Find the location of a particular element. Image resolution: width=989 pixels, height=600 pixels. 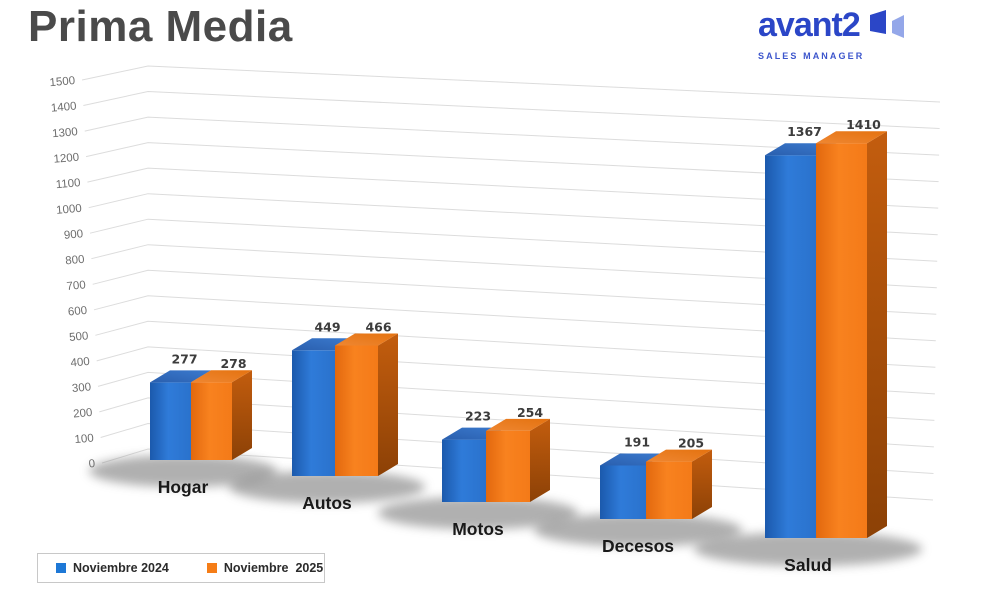

bar-motos-noviembre-2025 is located at coordinates (518, 460).